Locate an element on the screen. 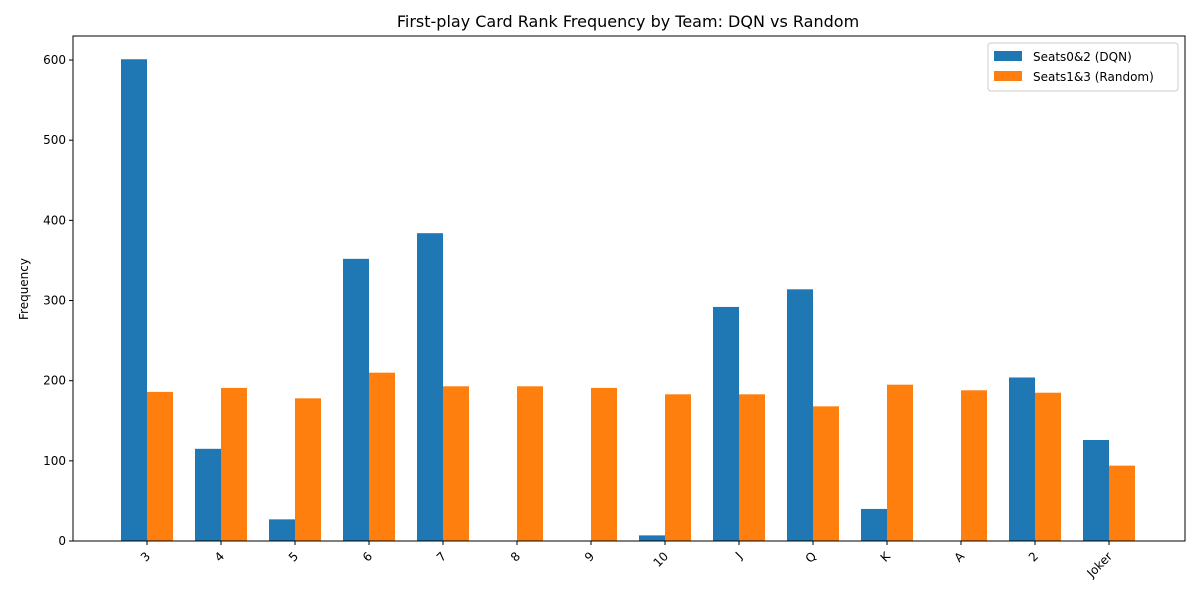 Image resolution: width=1200 pixels, height=600 pixels. bar-dqn-joker is located at coordinates (1096, 490).